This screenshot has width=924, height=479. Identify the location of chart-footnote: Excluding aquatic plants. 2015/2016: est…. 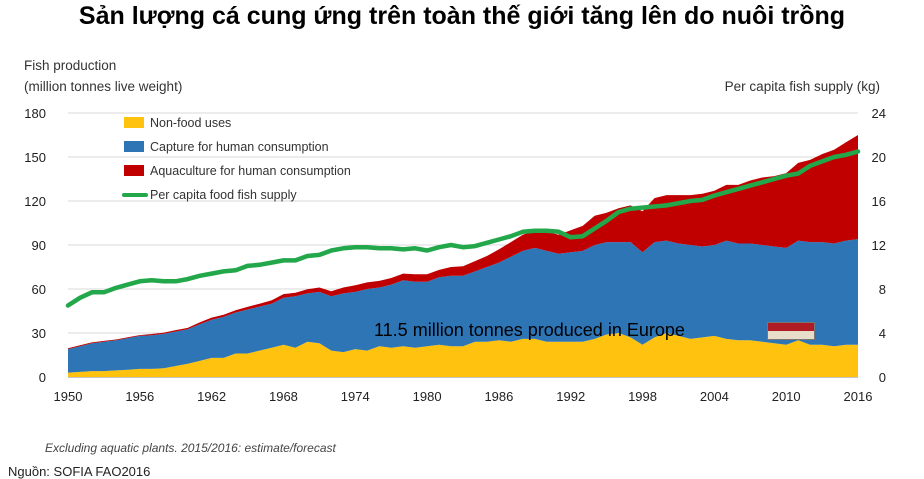
(190, 448).